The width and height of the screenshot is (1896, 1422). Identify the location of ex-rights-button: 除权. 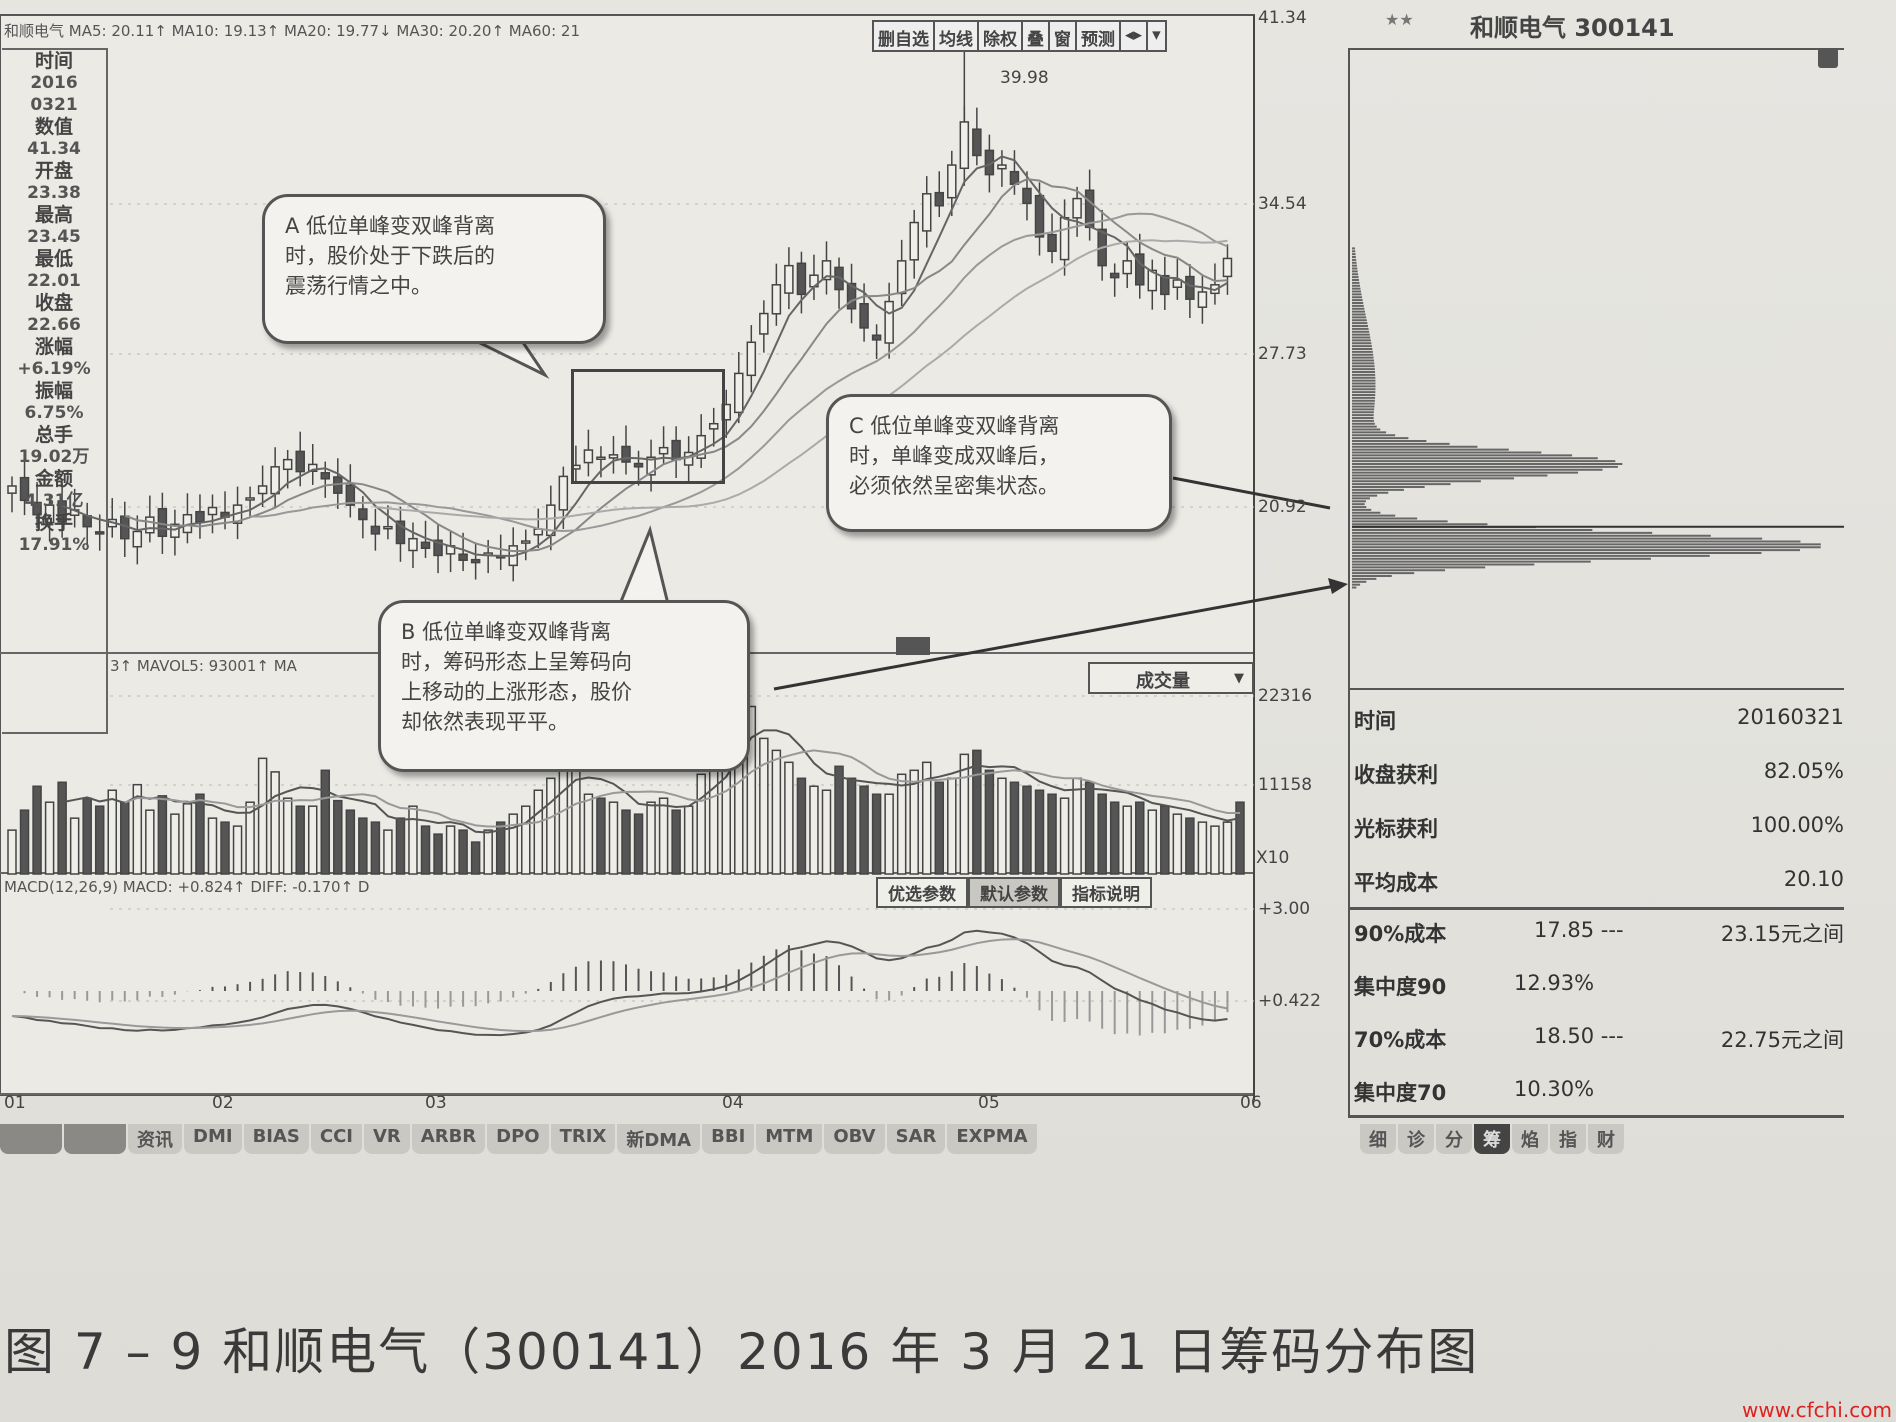
(1001, 36).